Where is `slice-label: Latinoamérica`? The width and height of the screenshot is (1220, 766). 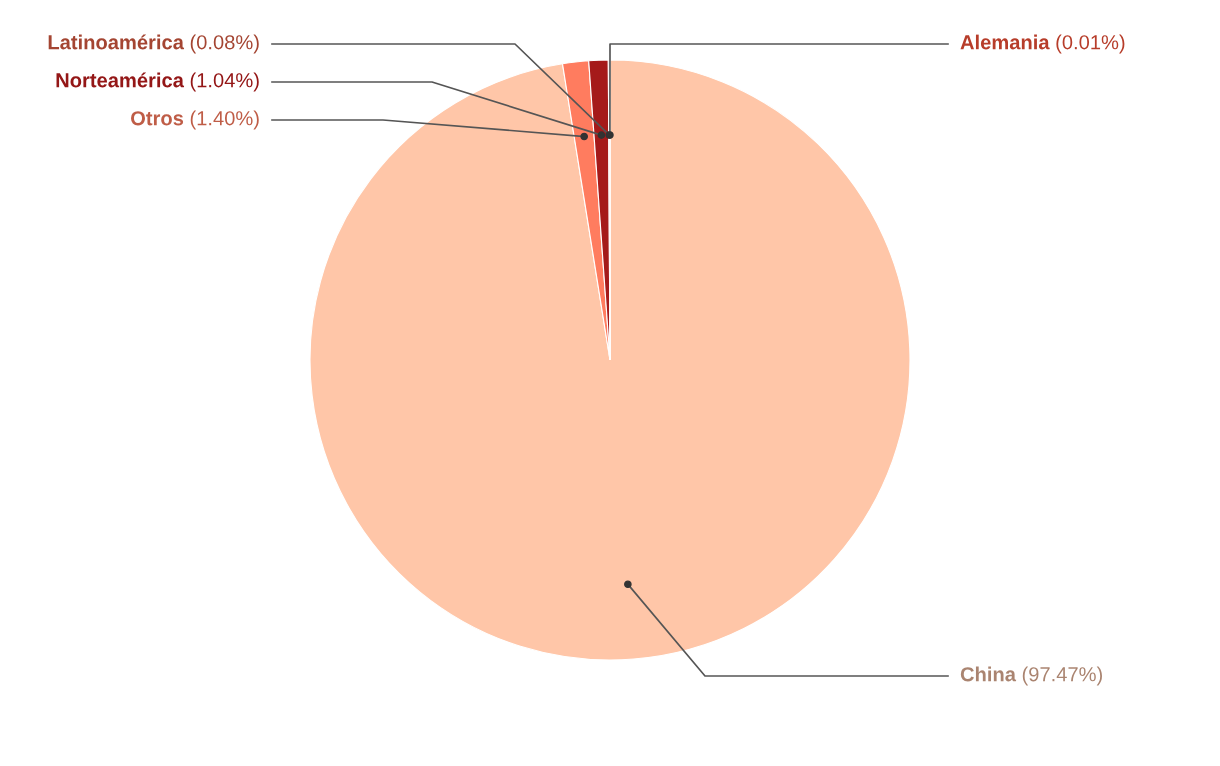 slice-label: Latinoamérica is located at coordinates (116, 42).